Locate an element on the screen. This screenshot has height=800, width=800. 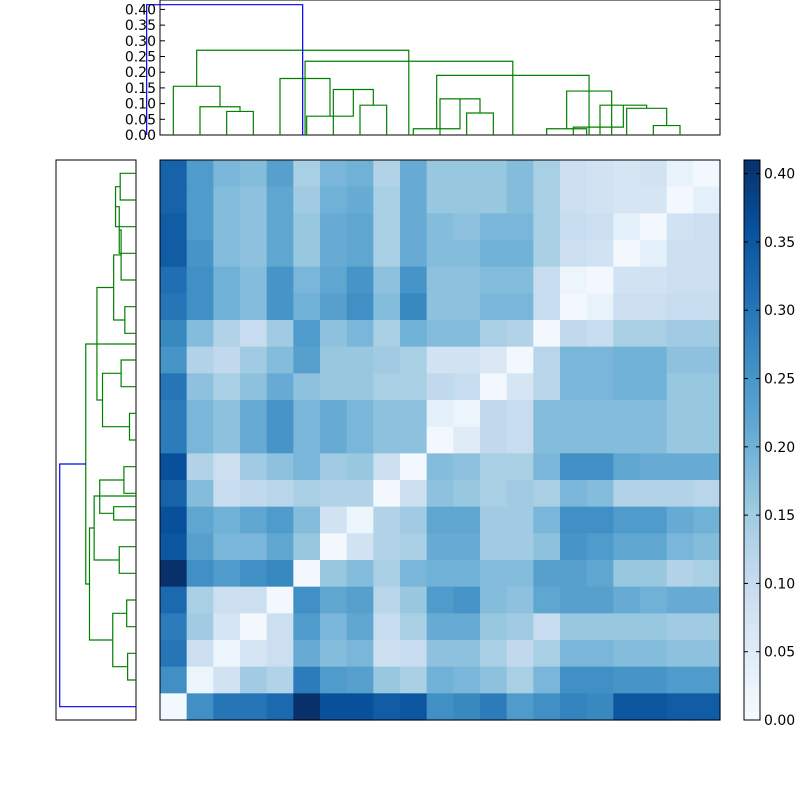
colorbar-tick-label: 0.05 is located at coordinates (779, 653).